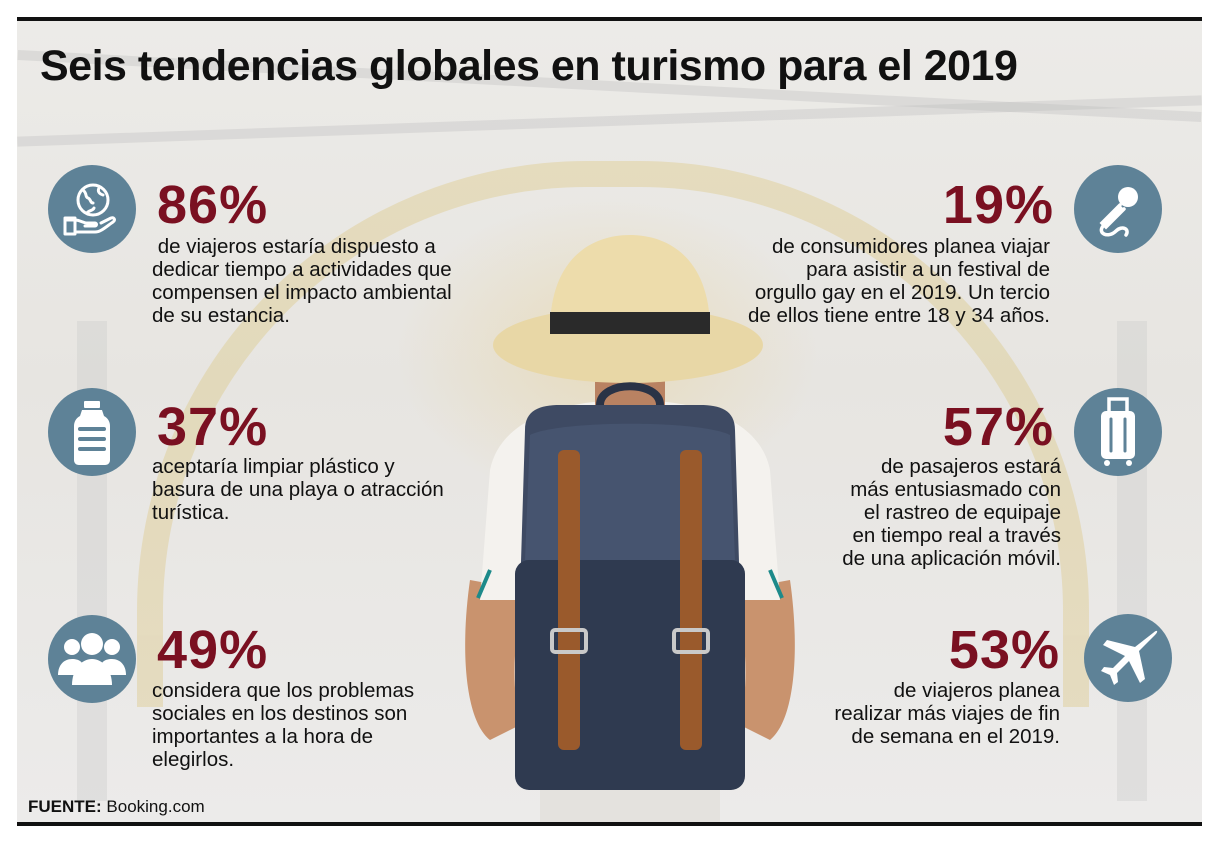  What do you see at coordinates (910, 246) in the screenshot?
I see `description-line: de consumidores planea viajar` at bounding box center [910, 246].